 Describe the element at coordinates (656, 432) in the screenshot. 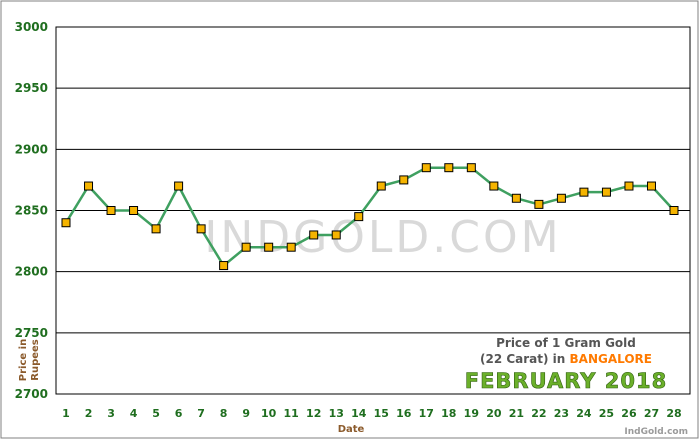

I see `credit-text: IndGold.com` at that location.